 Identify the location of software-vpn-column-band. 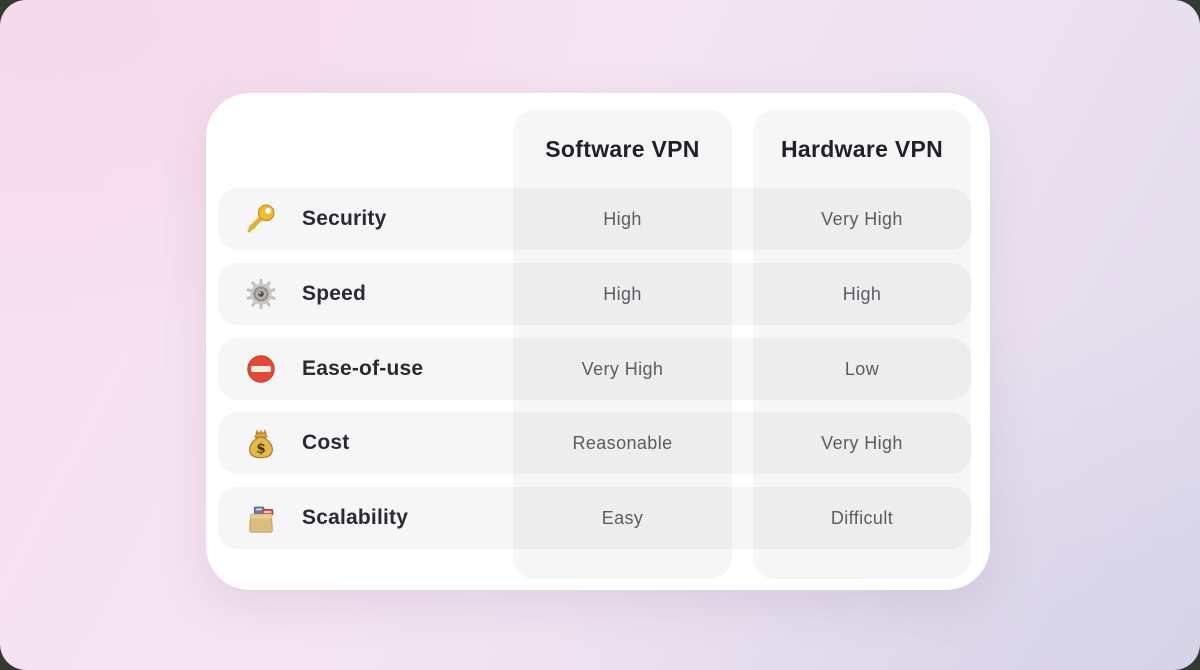
(622, 344).